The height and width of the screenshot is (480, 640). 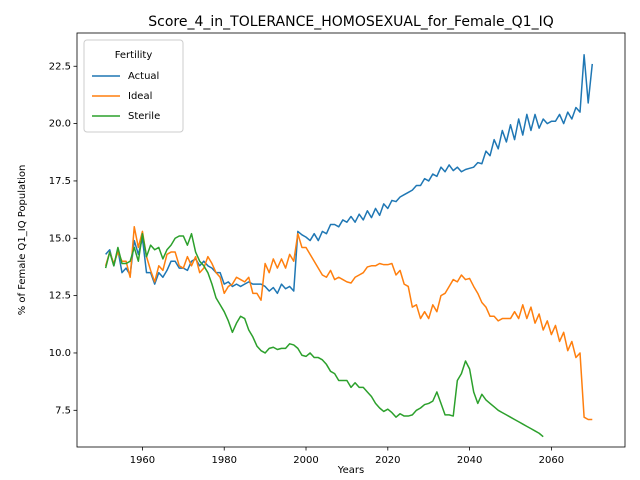 What do you see at coordinates (144, 116) in the screenshot?
I see `legend-label: Sterile` at bounding box center [144, 116].